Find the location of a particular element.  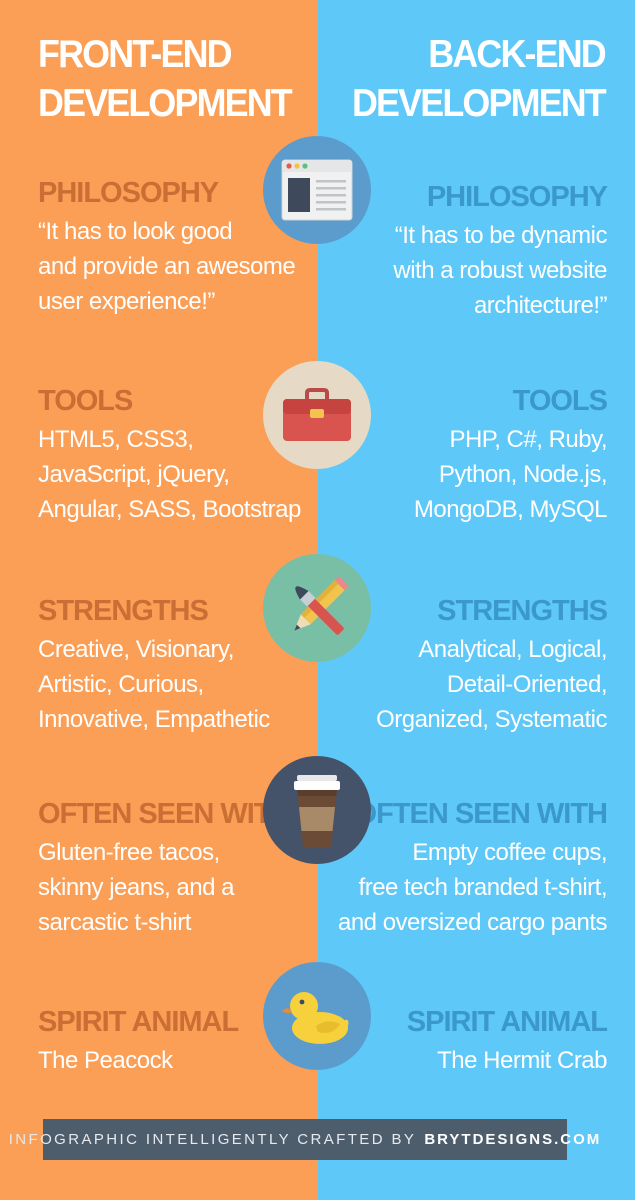

back-strengths-heading: STRENGTHS is located at coordinates (522, 611).